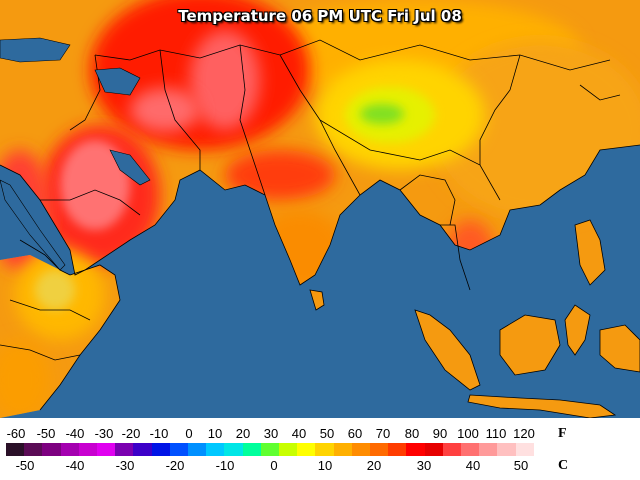 The image size is (640, 480). Describe the element at coordinates (374, 465) in the screenshot. I see `celsius-tick: 20` at that location.